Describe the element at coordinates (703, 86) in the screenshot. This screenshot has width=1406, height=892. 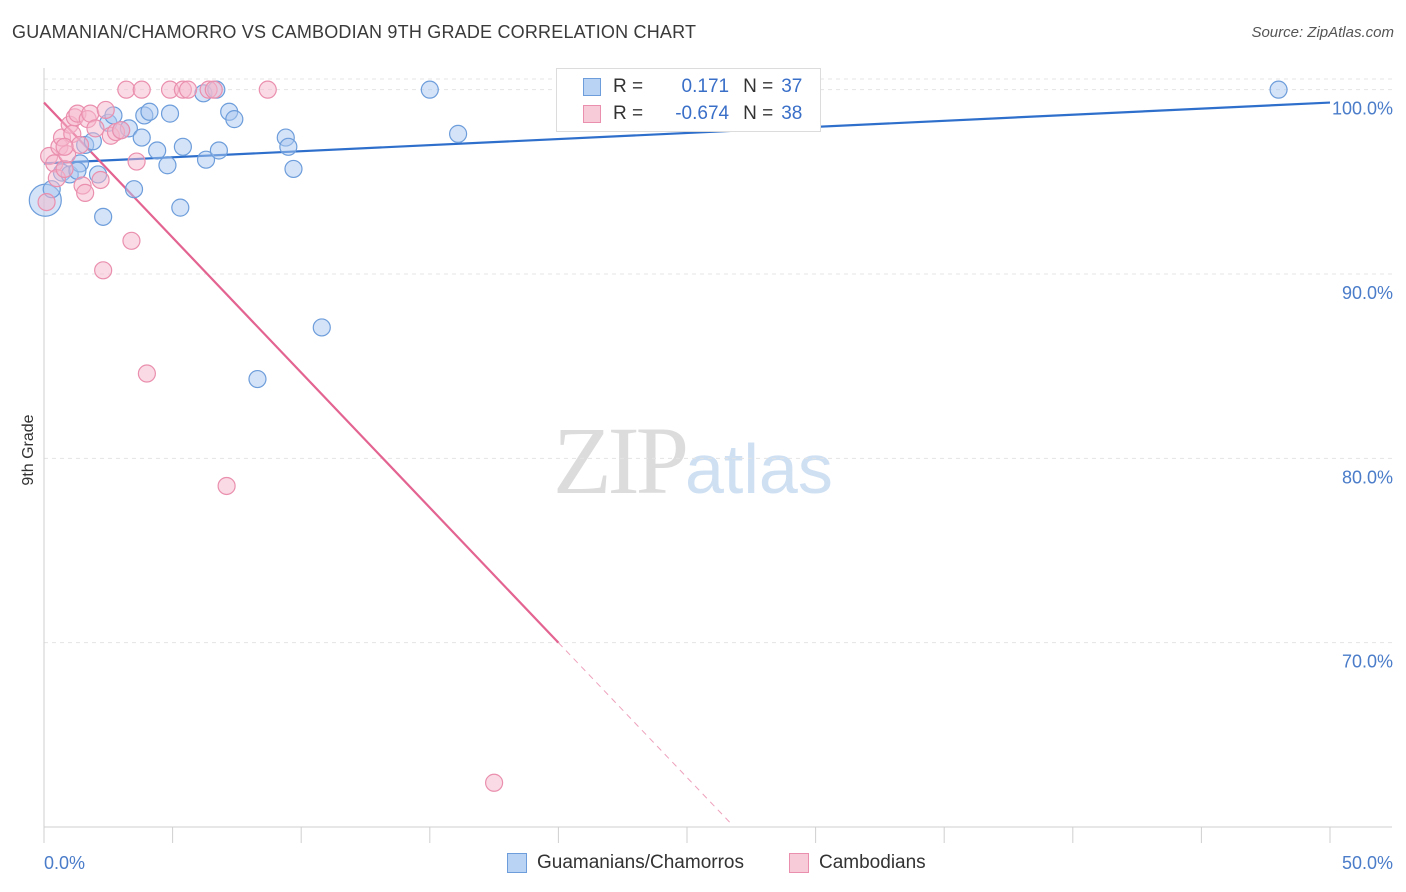
I see `legend-r-value: 0.171` at that location.